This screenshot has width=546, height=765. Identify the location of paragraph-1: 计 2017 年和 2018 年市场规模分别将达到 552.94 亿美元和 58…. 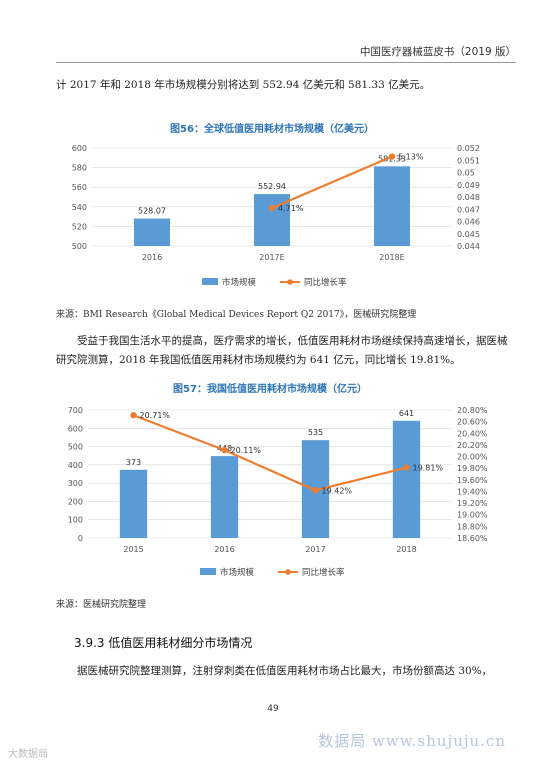
(243, 85).